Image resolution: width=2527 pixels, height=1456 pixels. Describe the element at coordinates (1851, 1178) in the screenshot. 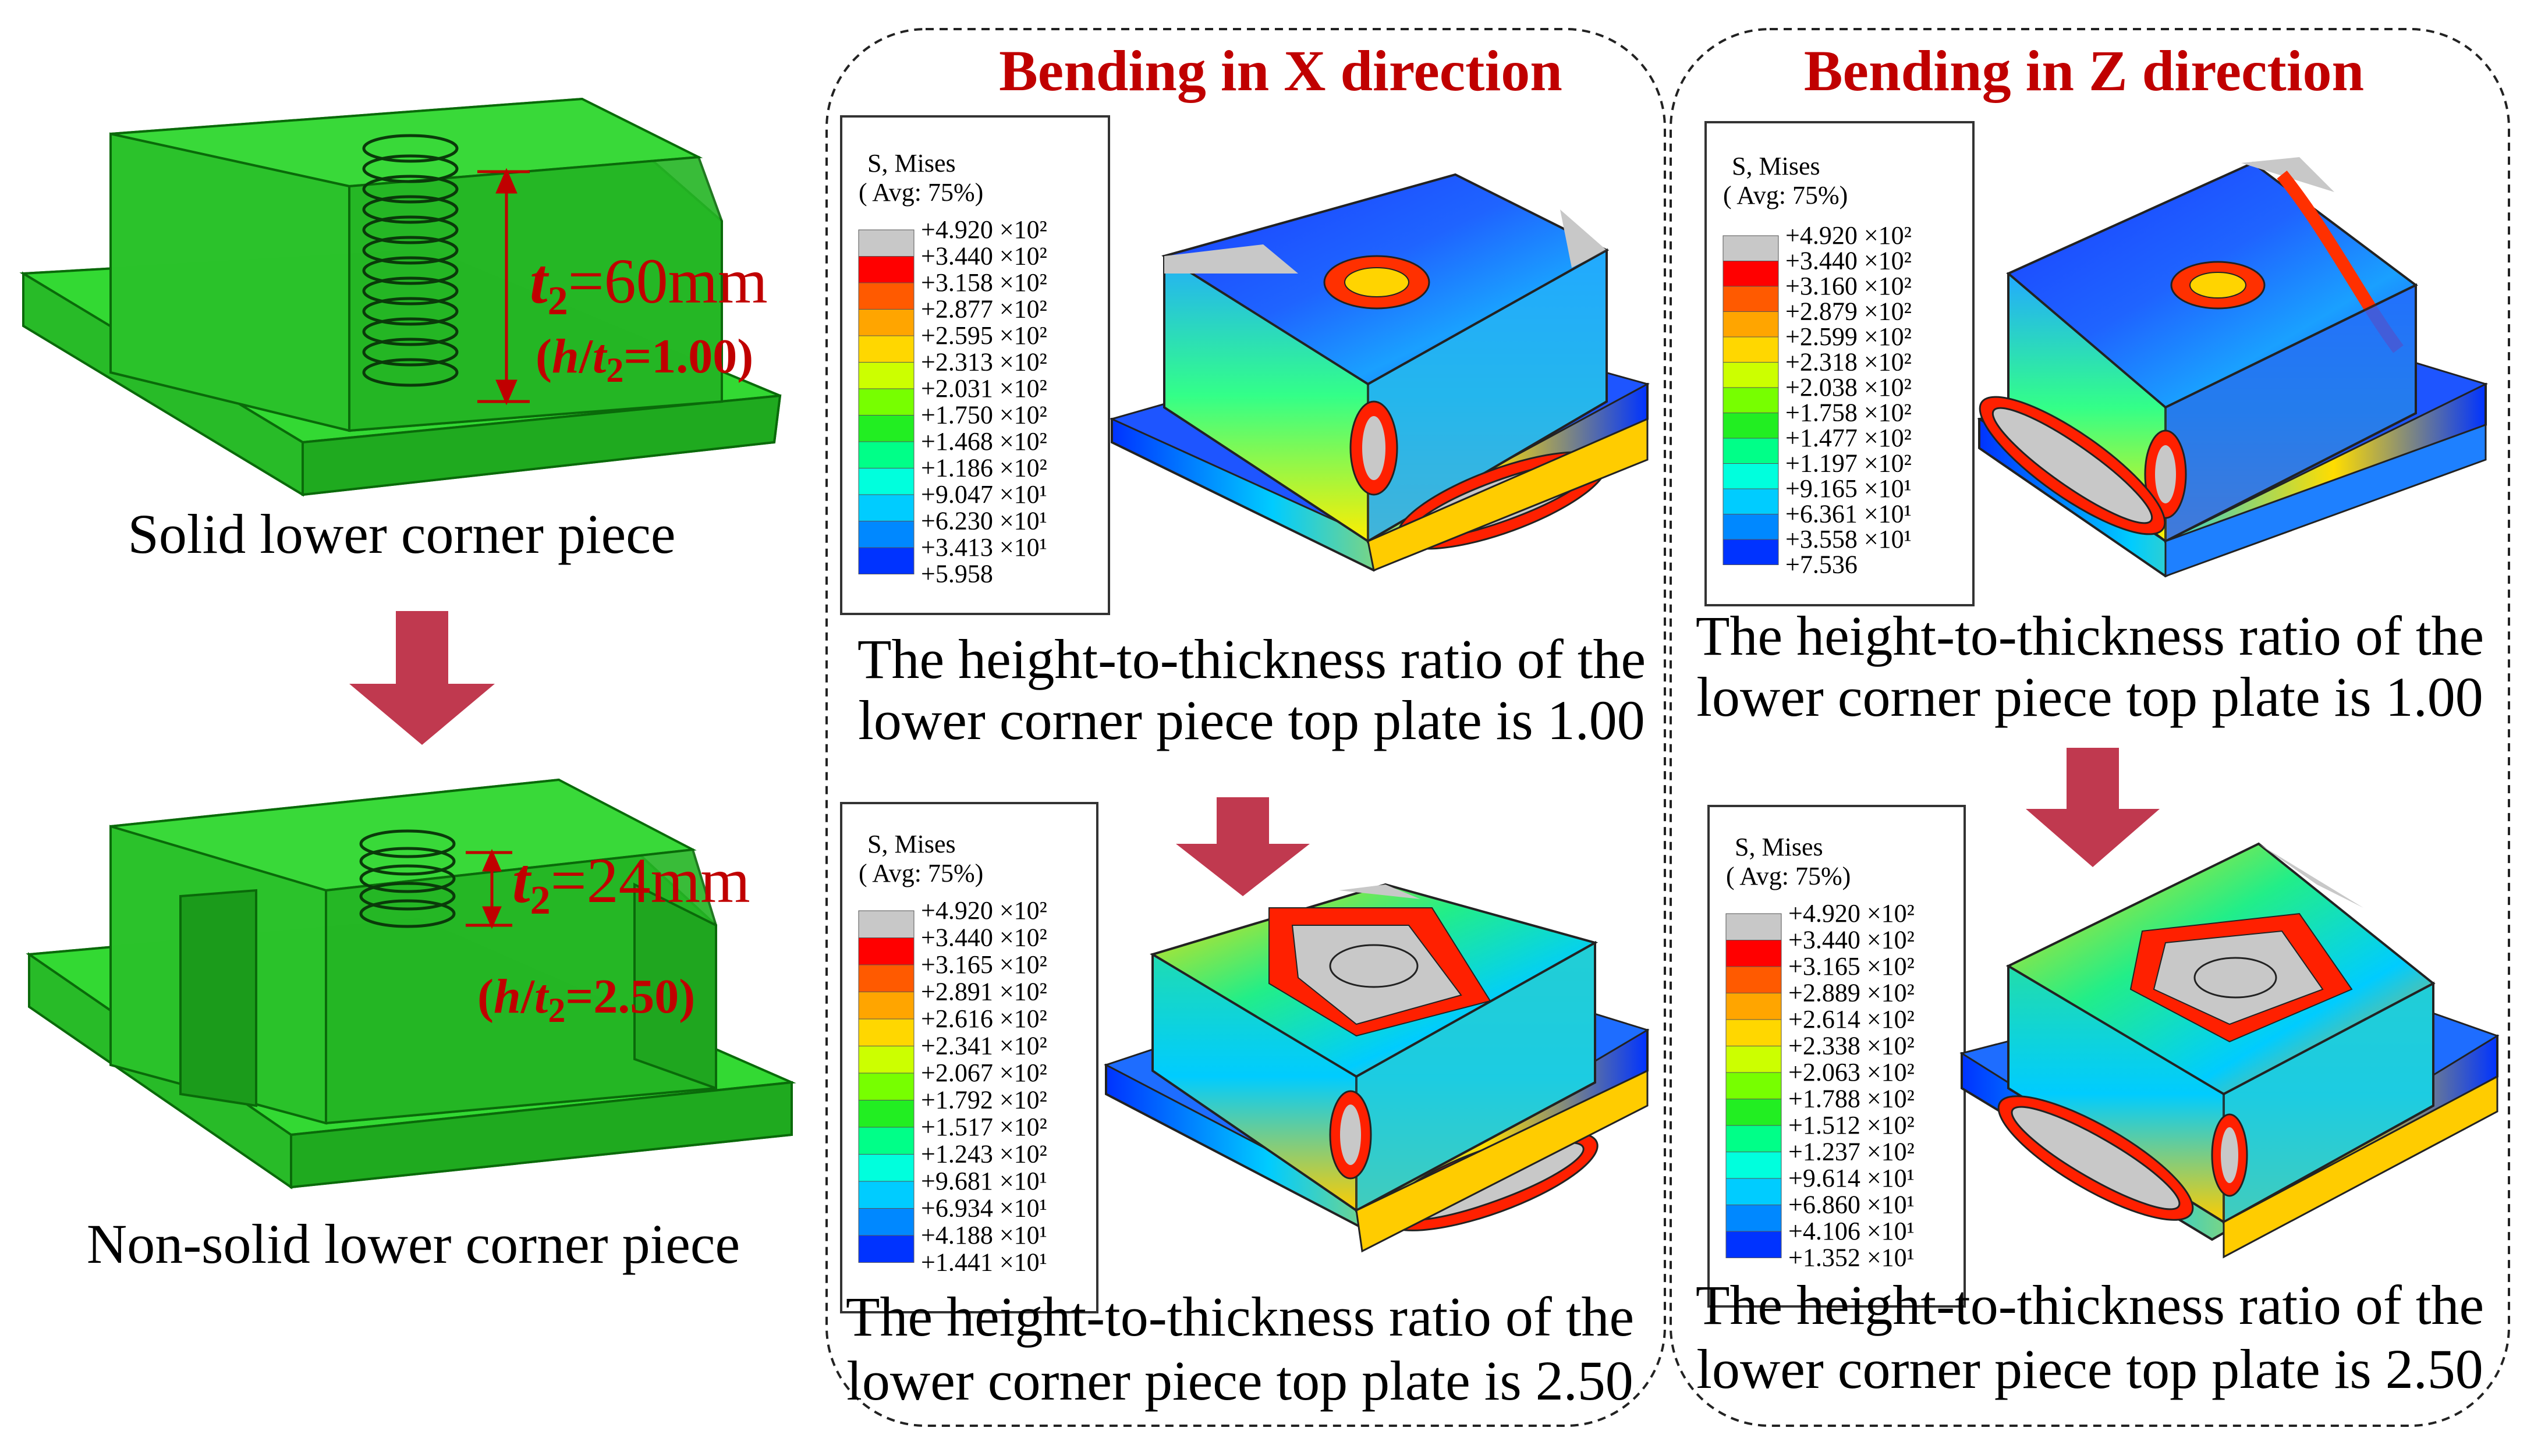

I see `legend-value: +9.614 ×10¹` at that location.